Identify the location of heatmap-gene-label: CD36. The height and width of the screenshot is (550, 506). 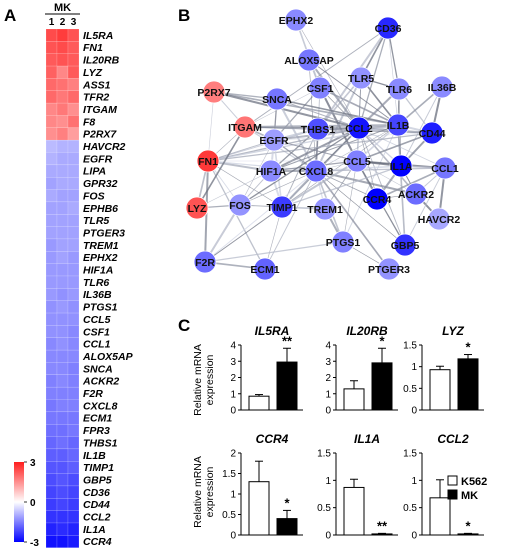
(96, 493).